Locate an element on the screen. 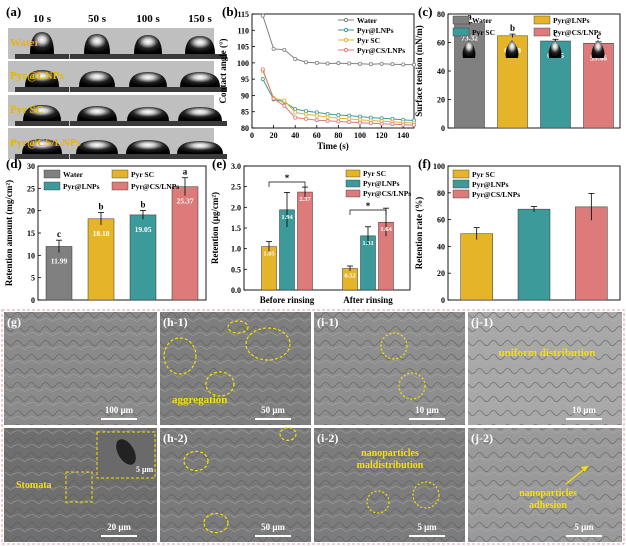 The height and width of the screenshot is (546, 626). x-tick-label: 40 is located at coordinates (295, 135).